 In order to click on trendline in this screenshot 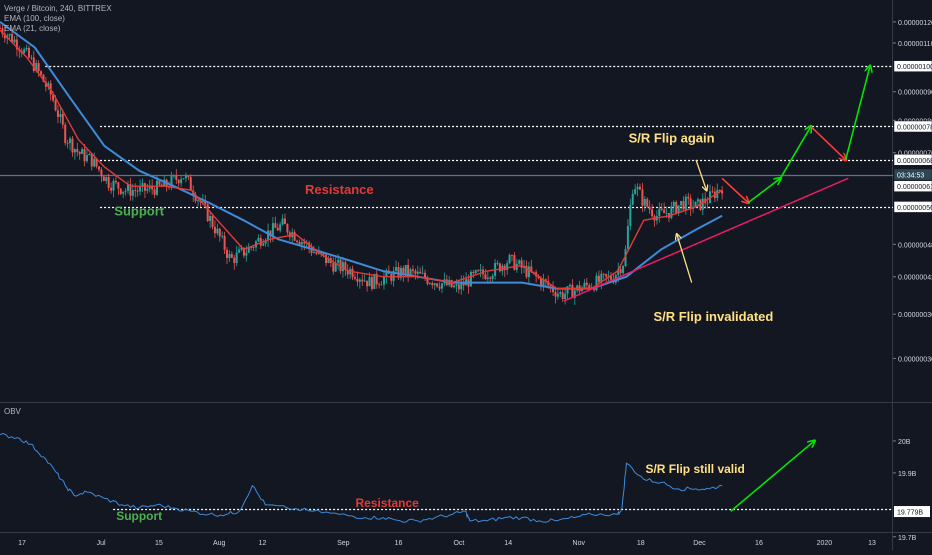, I will do `click(706, 239)`.